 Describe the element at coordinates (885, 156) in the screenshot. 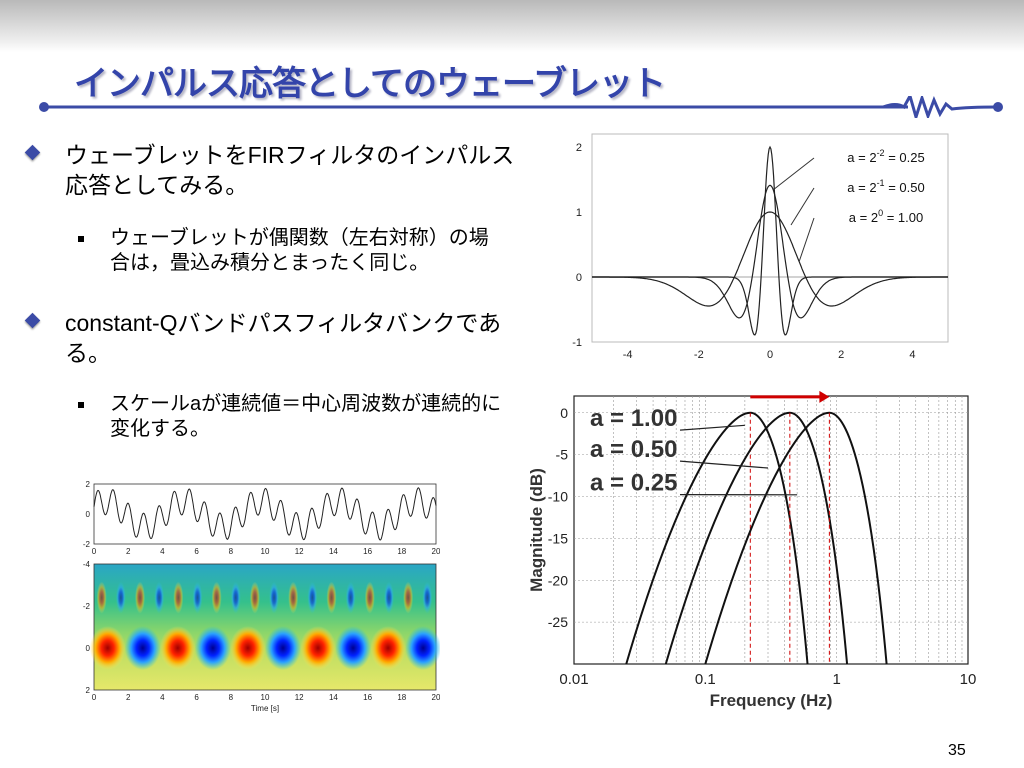

I see `scale-annotation-label: a = 2-2 = 0.25` at that location.